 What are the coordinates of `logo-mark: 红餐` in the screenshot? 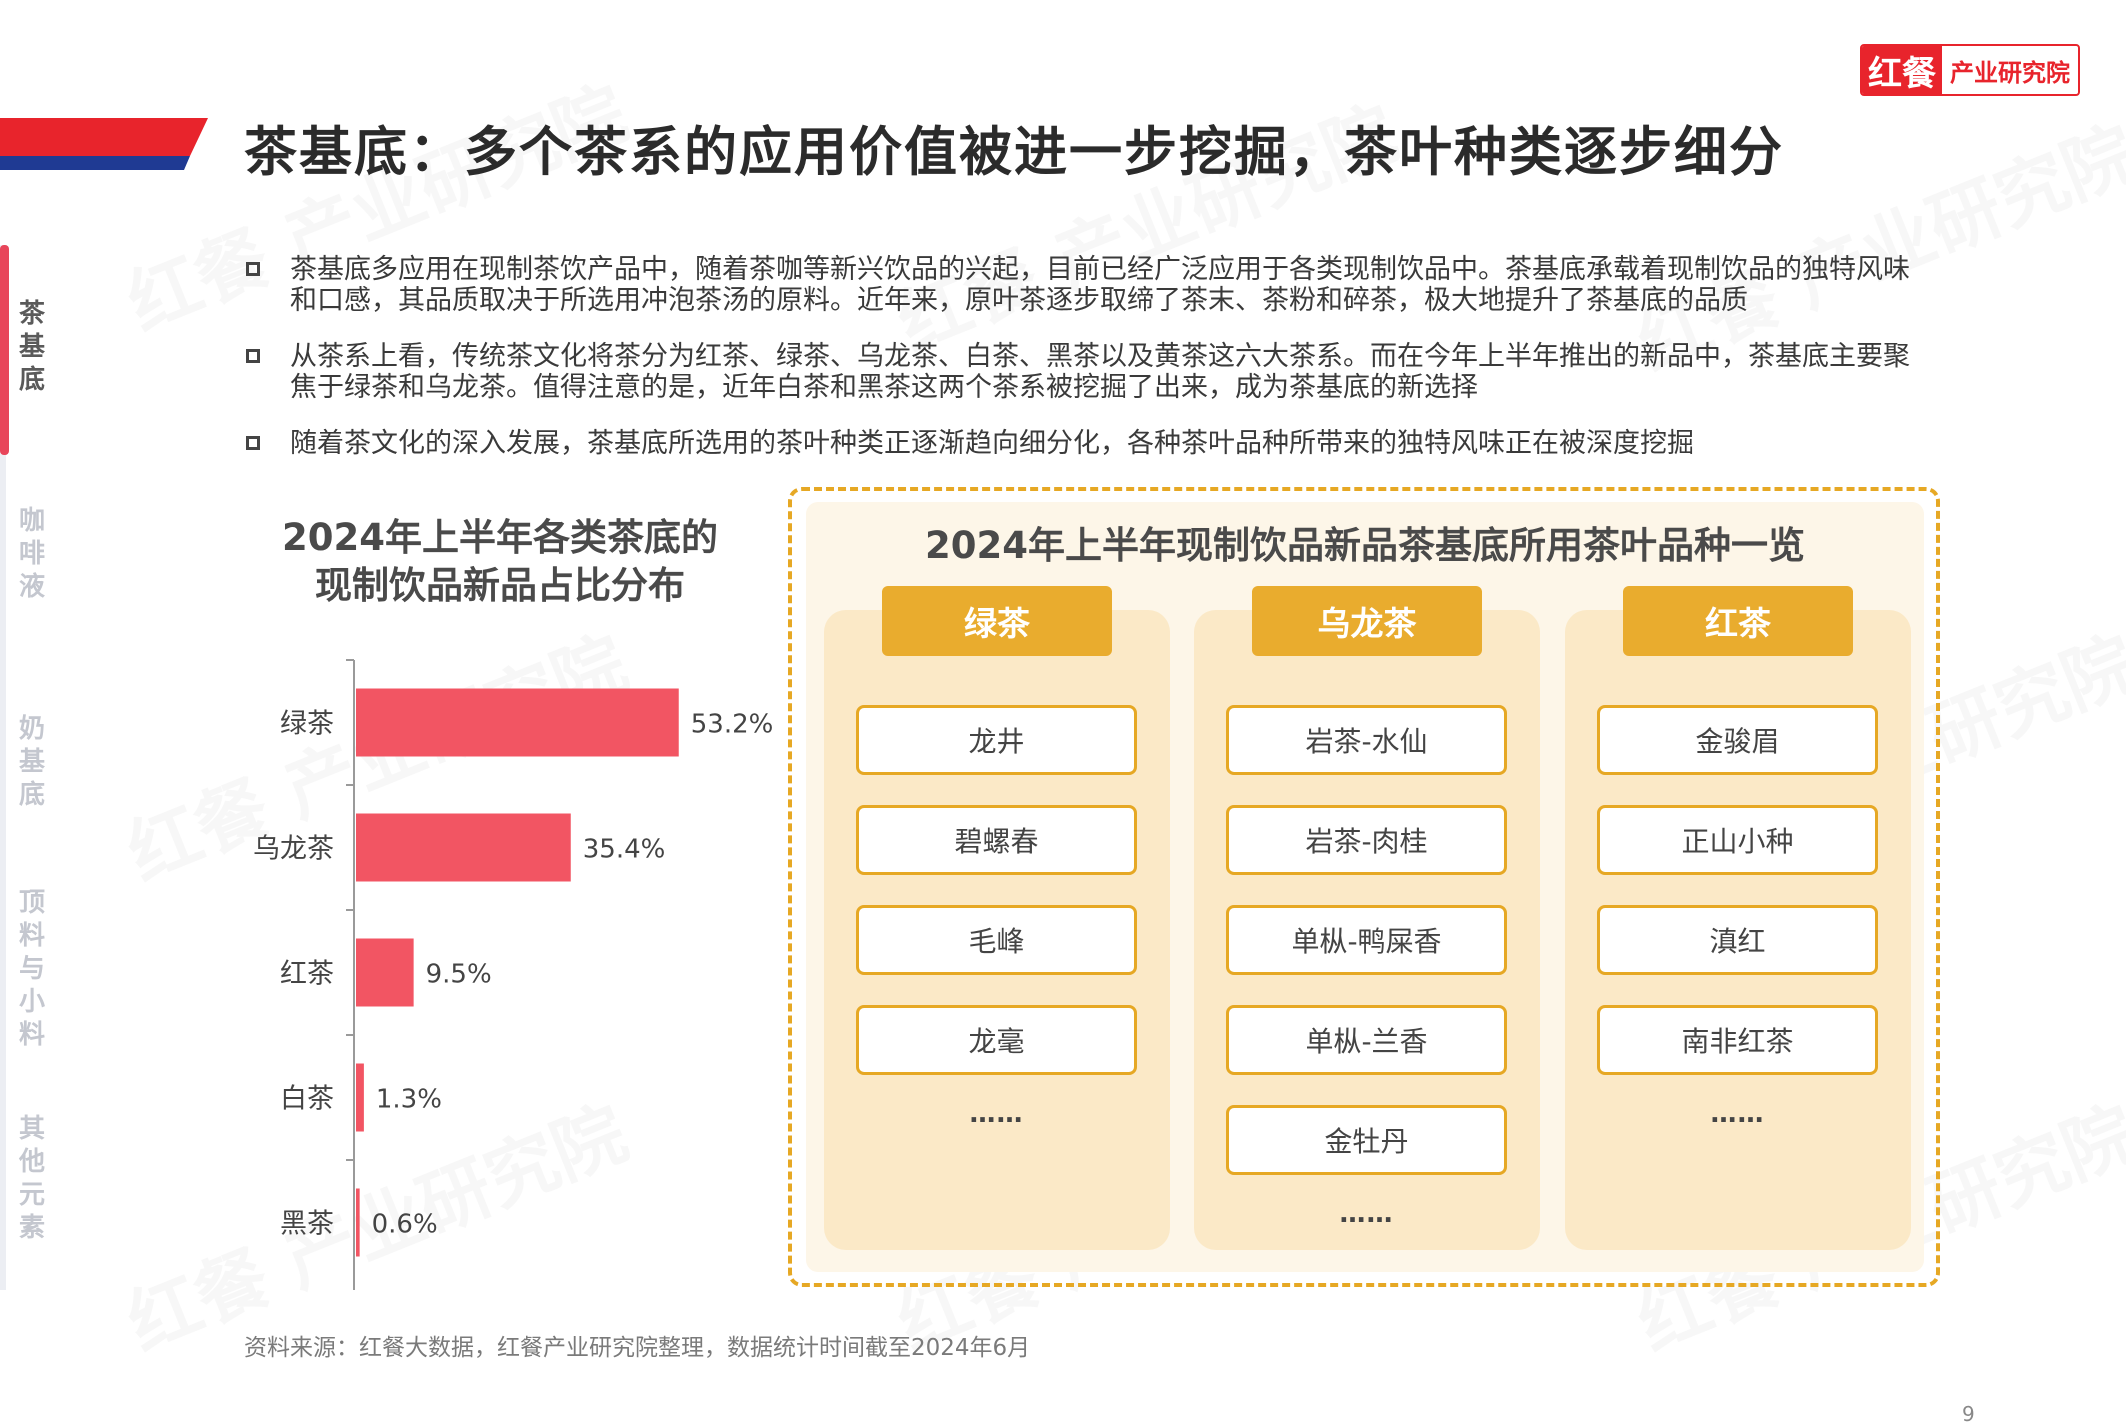 It's located at (1902, 70).